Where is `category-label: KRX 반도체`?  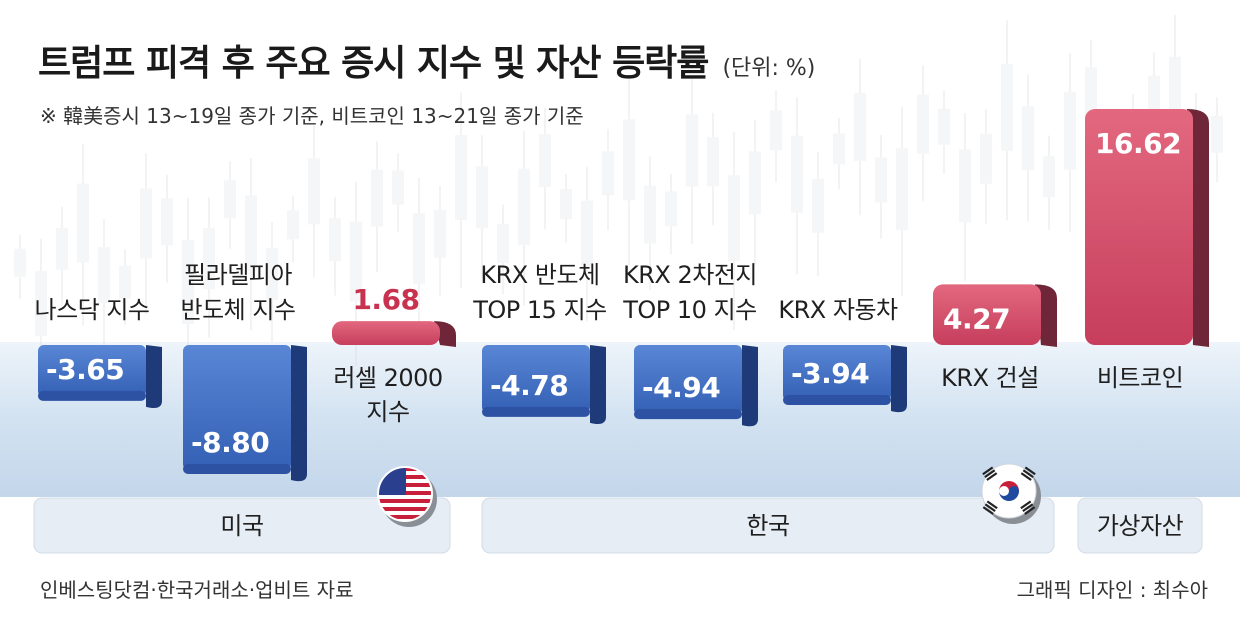
category-label: KRX 반도체 is located at coordinates (539, 275).